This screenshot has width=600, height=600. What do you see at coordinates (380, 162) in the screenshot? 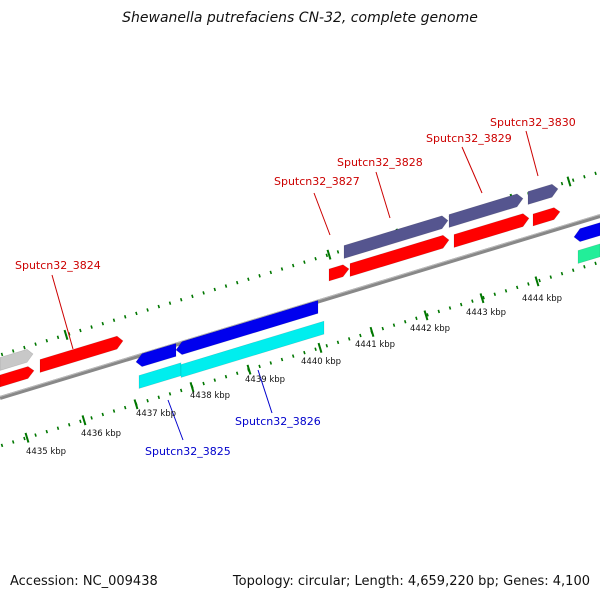
I see `gene-label-forward: Sputcn32_3828` at bounding box center [380, 162].